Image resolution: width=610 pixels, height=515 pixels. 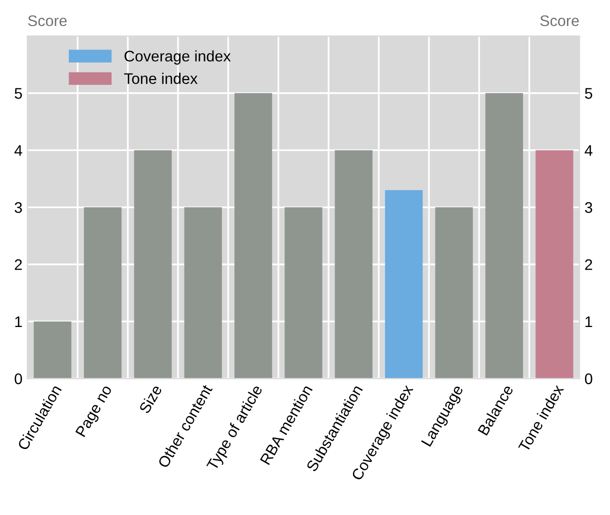 What do you see at coordinates (18, 207) in the screenshot?
I see `y-tick-label: 3` at bounding box center [18, 207].